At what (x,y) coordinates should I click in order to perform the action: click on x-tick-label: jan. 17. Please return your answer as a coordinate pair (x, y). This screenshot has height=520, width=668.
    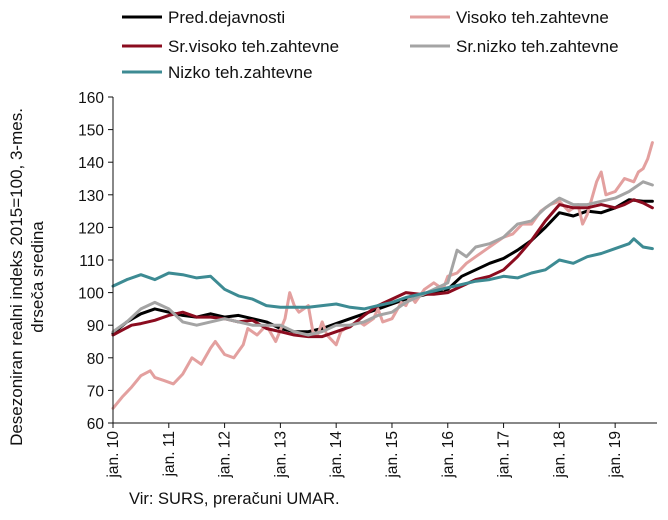
    Looking at the image, I should click on (504, 455).